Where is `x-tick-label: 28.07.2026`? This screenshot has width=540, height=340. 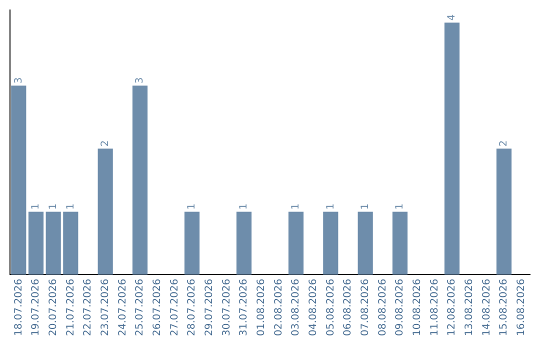 x-tick-label: 28.07.2026 is located at coordinates (192, 307).